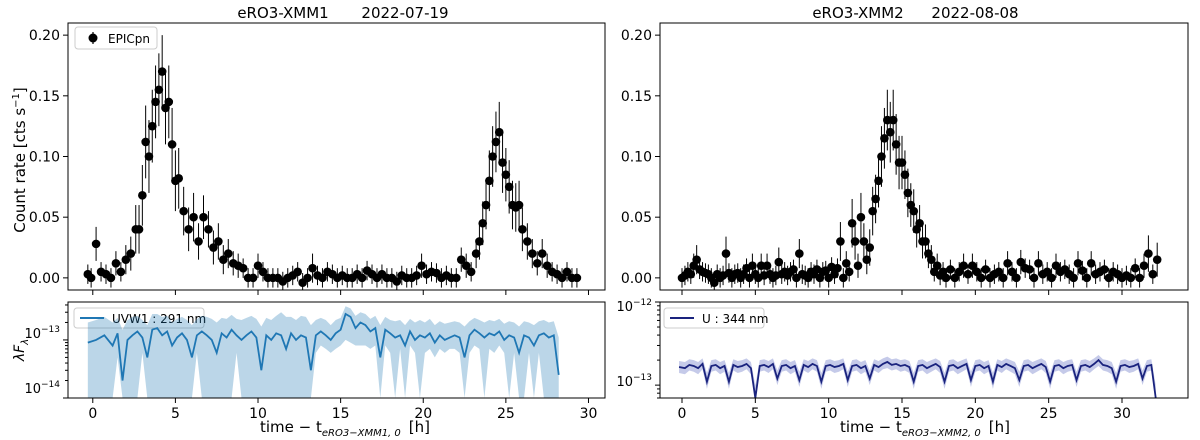  Describe the element at coordinates (44, 36) in the screenshot. I see `y-tick-label: 0.20` at that location.